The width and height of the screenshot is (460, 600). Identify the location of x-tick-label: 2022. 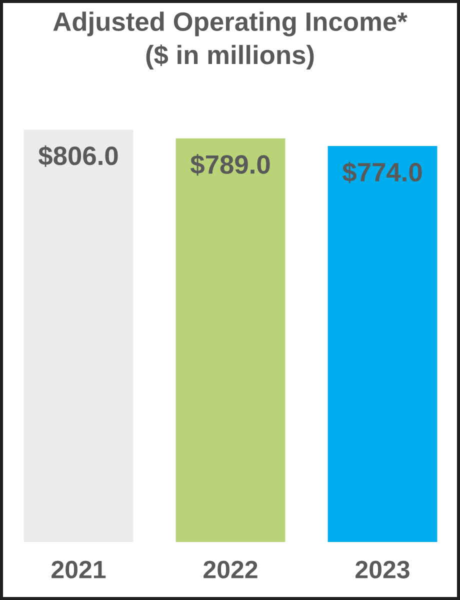
(231, 569).